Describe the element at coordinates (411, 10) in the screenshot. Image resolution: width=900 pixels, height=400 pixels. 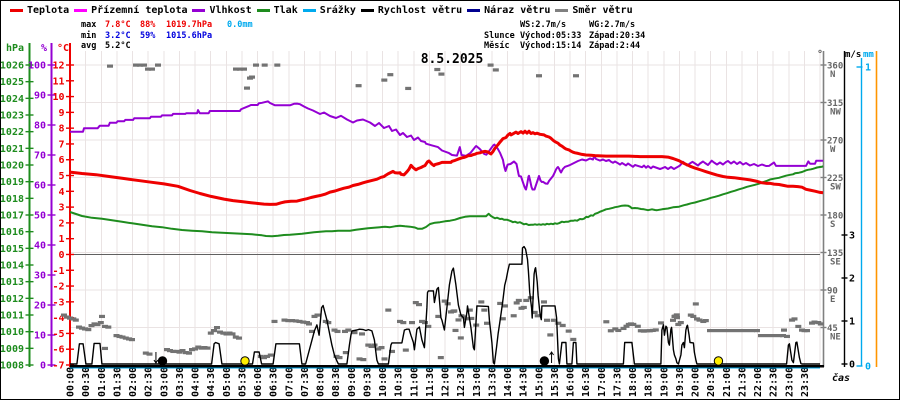
I see `legend-item-6: Rychlost větru` at that location.